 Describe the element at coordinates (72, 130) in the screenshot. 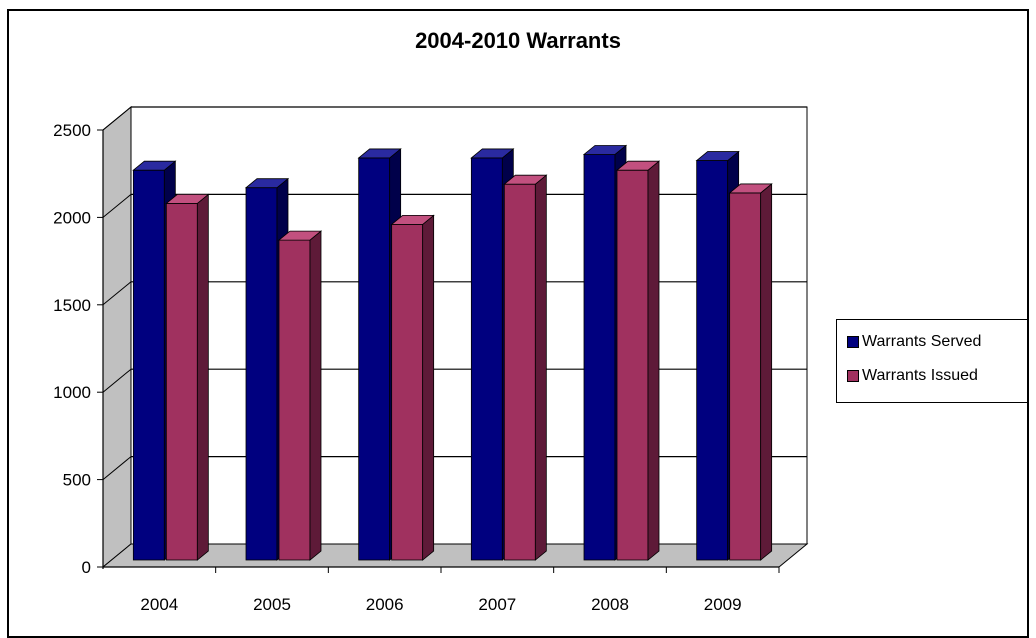

I see `y-tick-label: 2500` at that location.